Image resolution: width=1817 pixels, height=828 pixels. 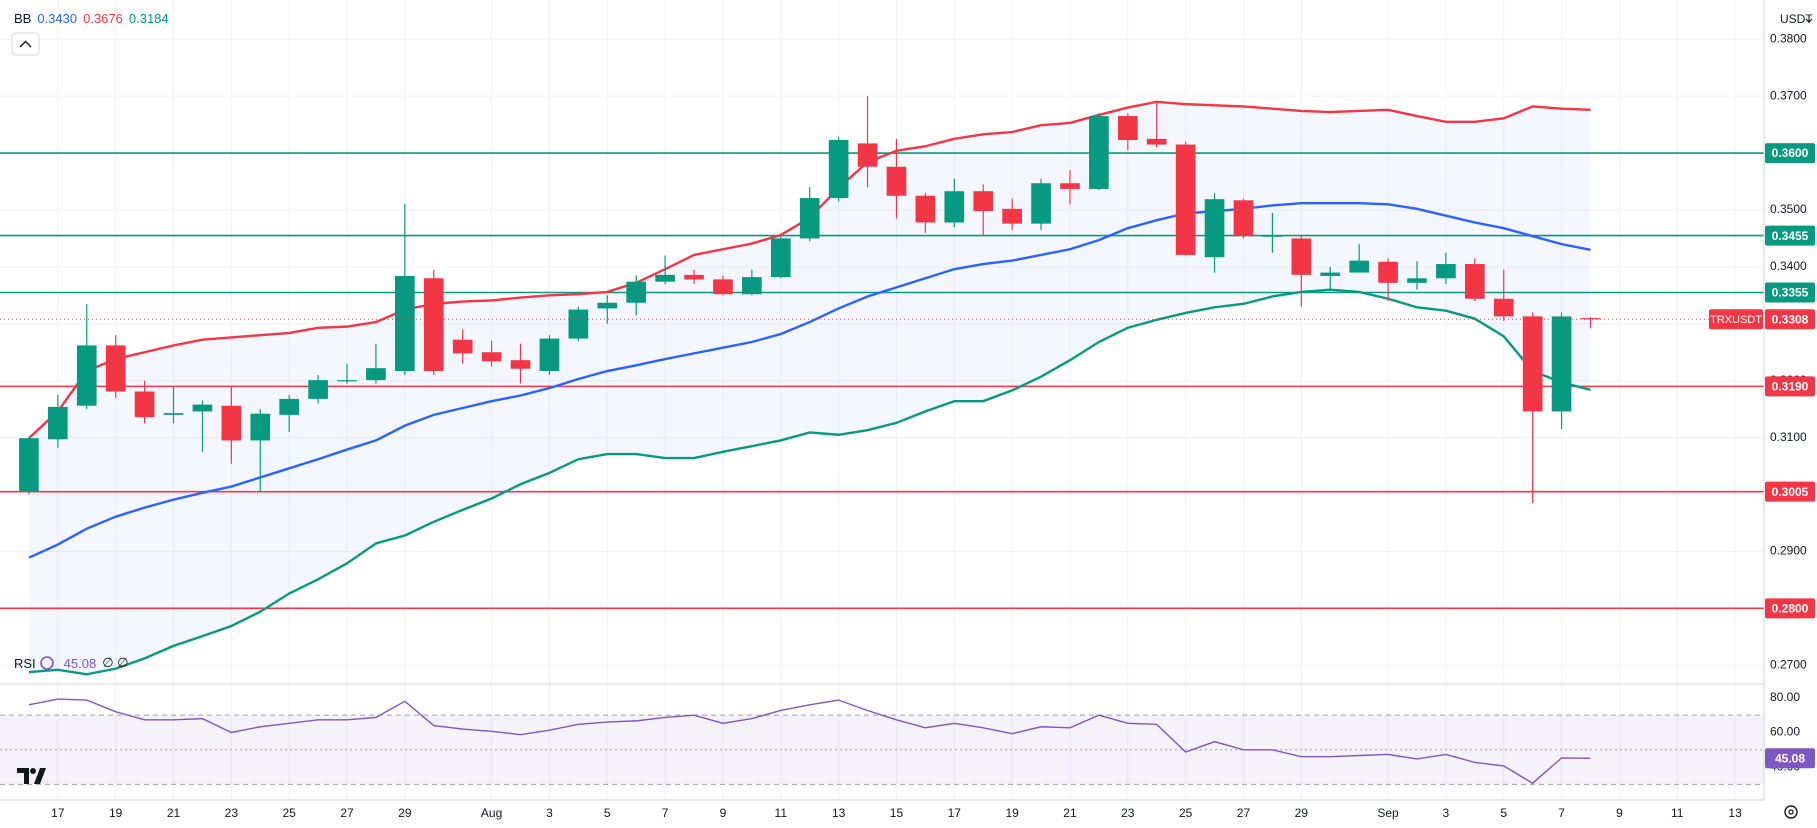 What do you see at coordinates (1796, 19) in the screenshot?
I see `currency: USDT` at bounding box center [1796, 19].